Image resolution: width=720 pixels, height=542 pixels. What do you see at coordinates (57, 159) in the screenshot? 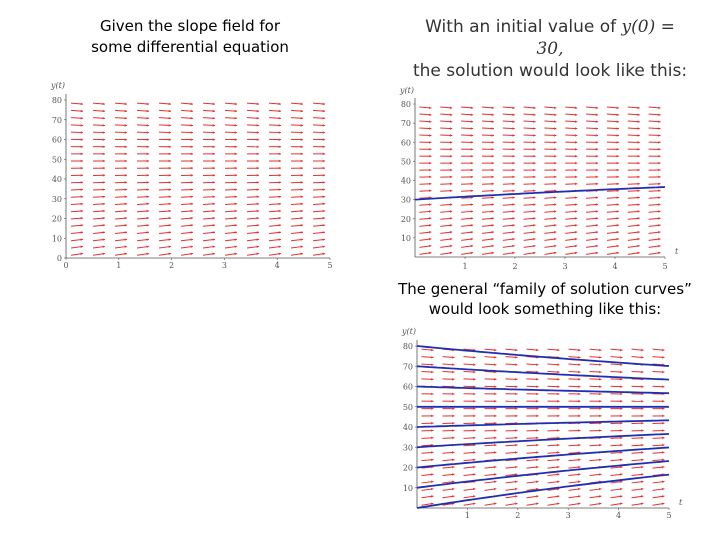
I see `y-tick-label: 50` at bounding box center [57, 159].